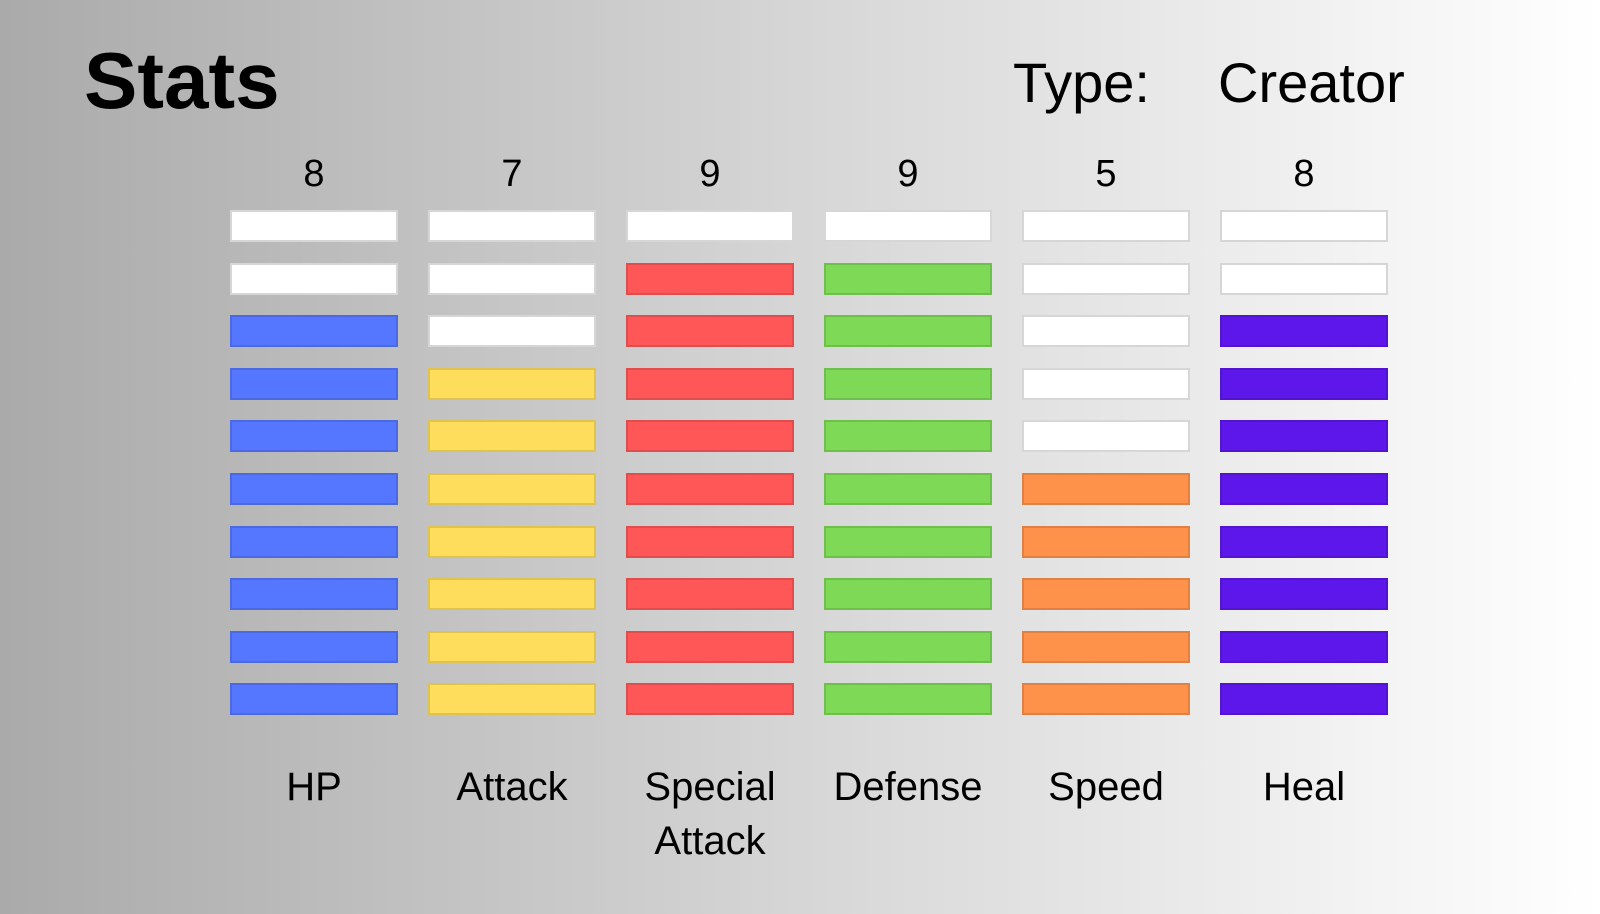 Image resolution: width=1600 pixels, height=914 pixels. What do you see at coordinates (710, 436) in the screenshot?
I see `stat-segment-special-attack-6-filled` at bounding box center [710, 436].